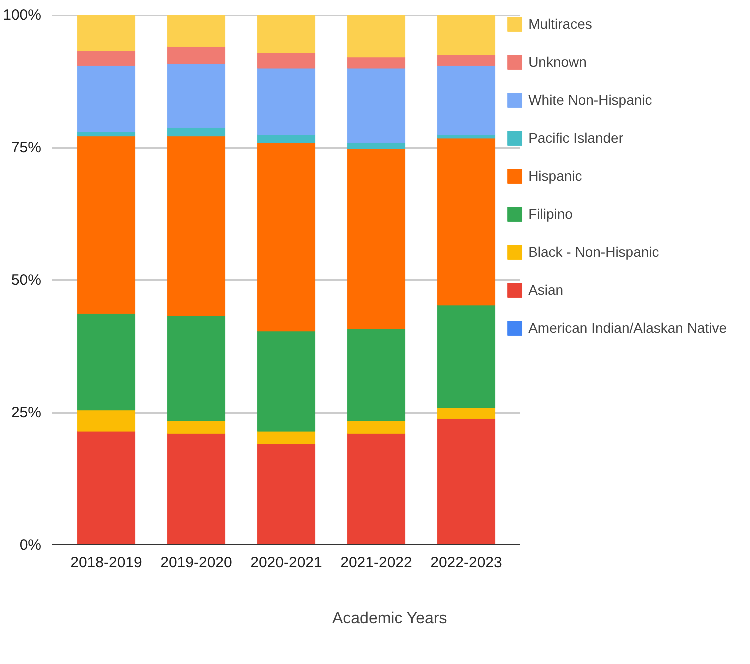 Image resolution: width=750 pixels, height=664 pixels. Describe the element at coordinates (22, 15) in the screenshot. I see `y-tick-label: 100%` at that location.